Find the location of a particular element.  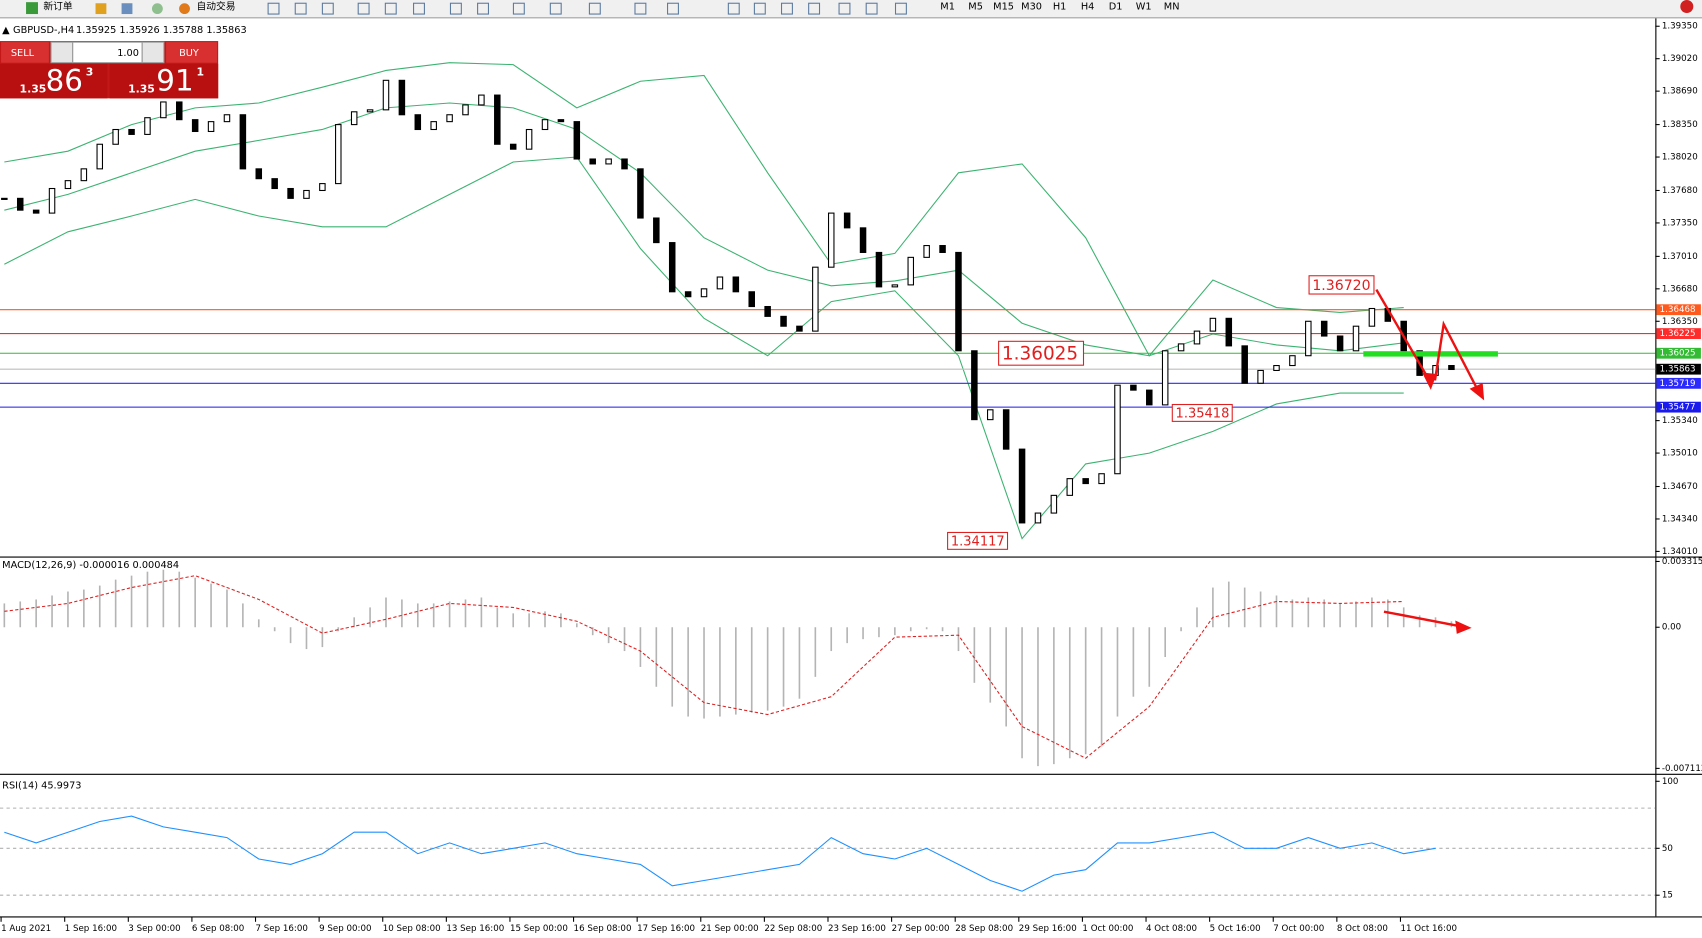

time-label: 8 Oct 08:00 is located at coordinates (1362, 929).